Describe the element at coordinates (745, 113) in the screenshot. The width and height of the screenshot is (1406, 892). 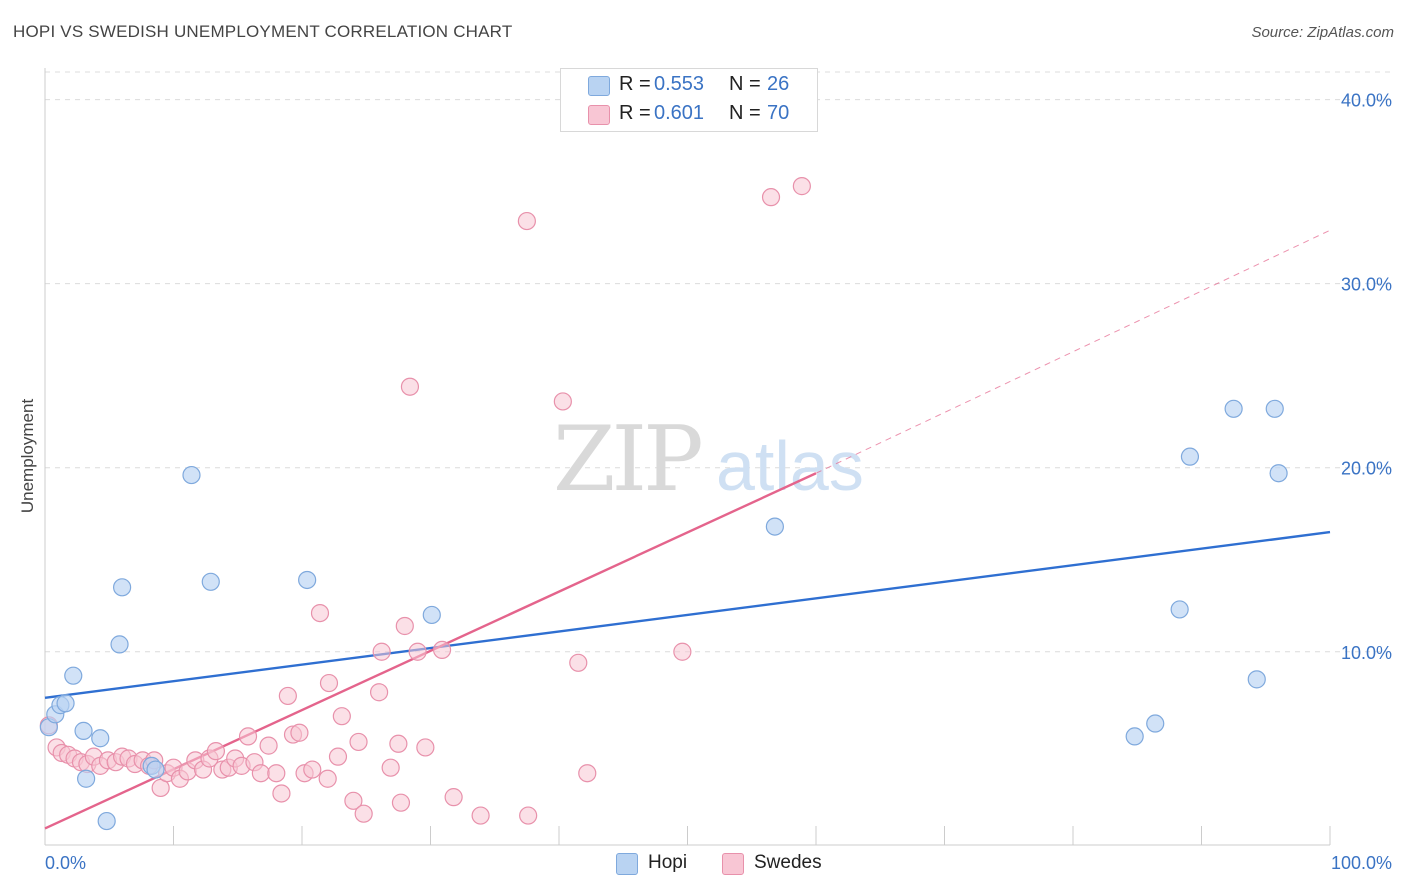
I see `legend-swedes-n-label: N =` at that location.